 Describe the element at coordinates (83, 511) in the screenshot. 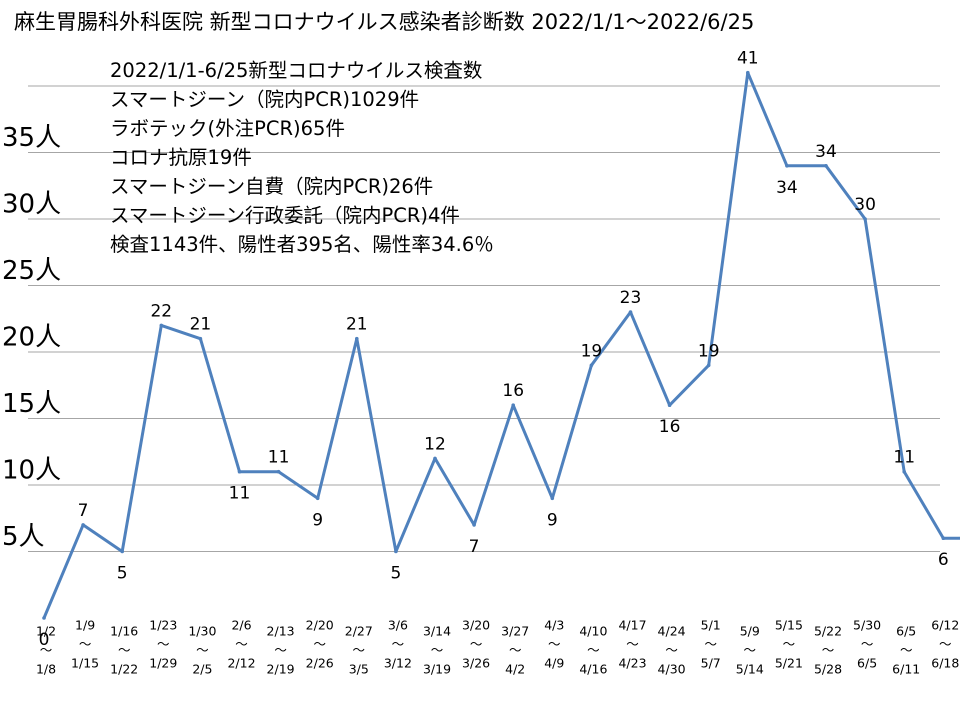

I see `data-label: 7` at that location.